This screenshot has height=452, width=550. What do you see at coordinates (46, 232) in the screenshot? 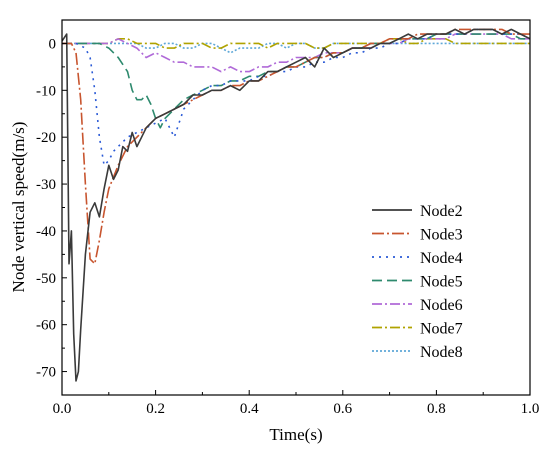
I see `y-tick-label: -40` at bounding box center [46, 232].